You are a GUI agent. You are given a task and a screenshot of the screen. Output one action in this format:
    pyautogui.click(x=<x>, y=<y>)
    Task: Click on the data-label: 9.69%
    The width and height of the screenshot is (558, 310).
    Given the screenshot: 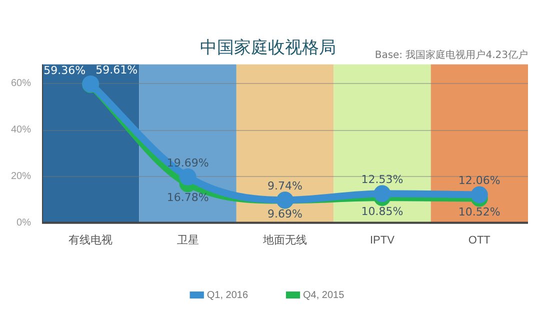 What is the action you would take?
    pyautogui.click(x=285, y=214)
    